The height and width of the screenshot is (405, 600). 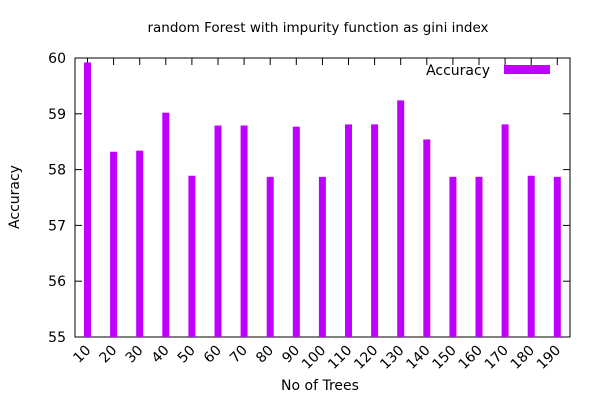 I want to click on x-tick-label: 60, so click(x=213, y=355).